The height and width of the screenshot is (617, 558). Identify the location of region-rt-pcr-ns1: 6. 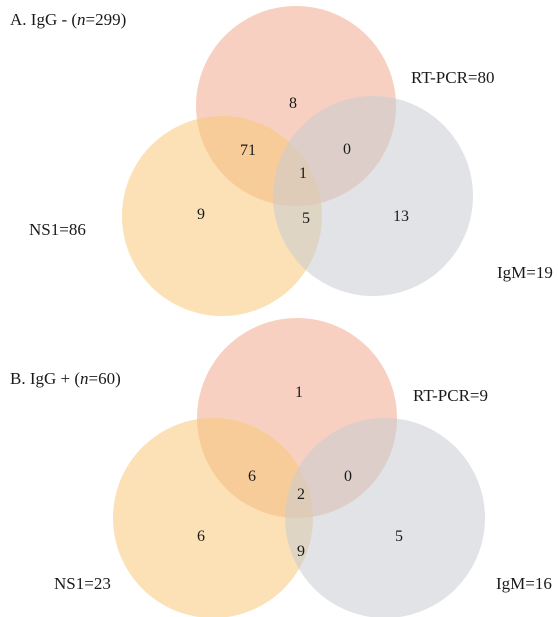
(252, 476).